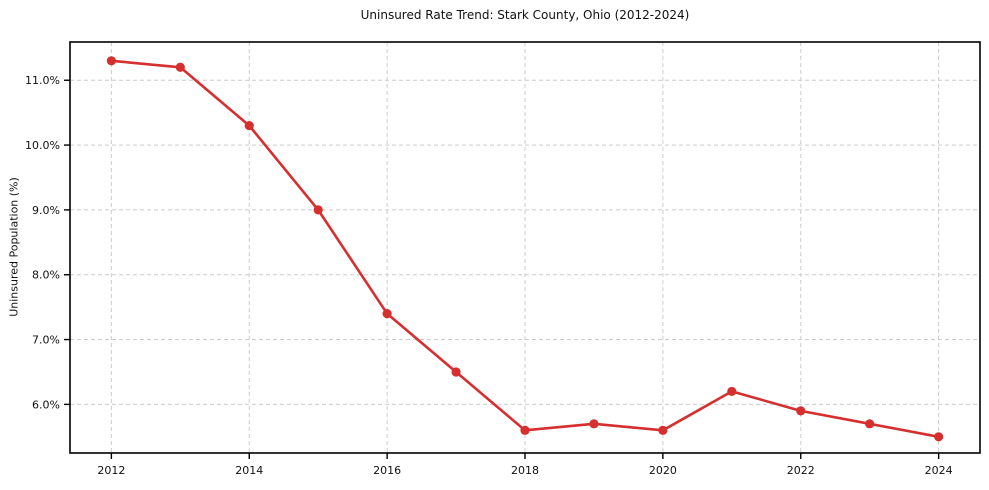 This screenshot has width=989, height=490. What do you see at coordinates (387, 470) in the screenshot?
I see `x-tick-label: 2016` at bounding box center [387, 470].